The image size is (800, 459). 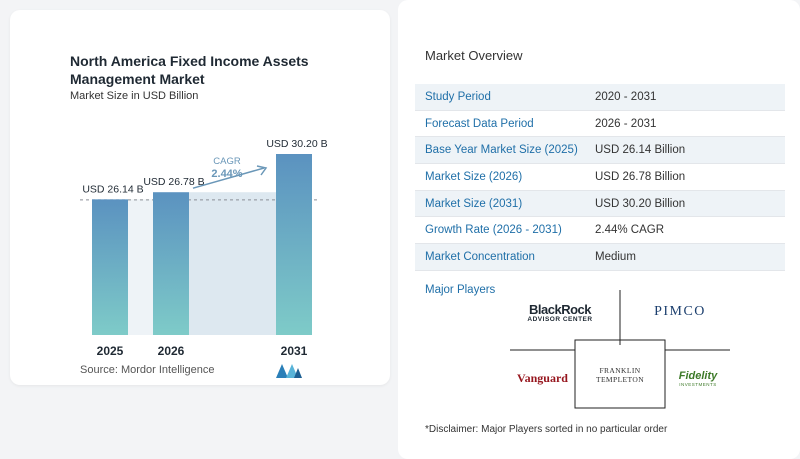 I want to click on pimco-logo: PIMCO, so click(x=680, y=311).